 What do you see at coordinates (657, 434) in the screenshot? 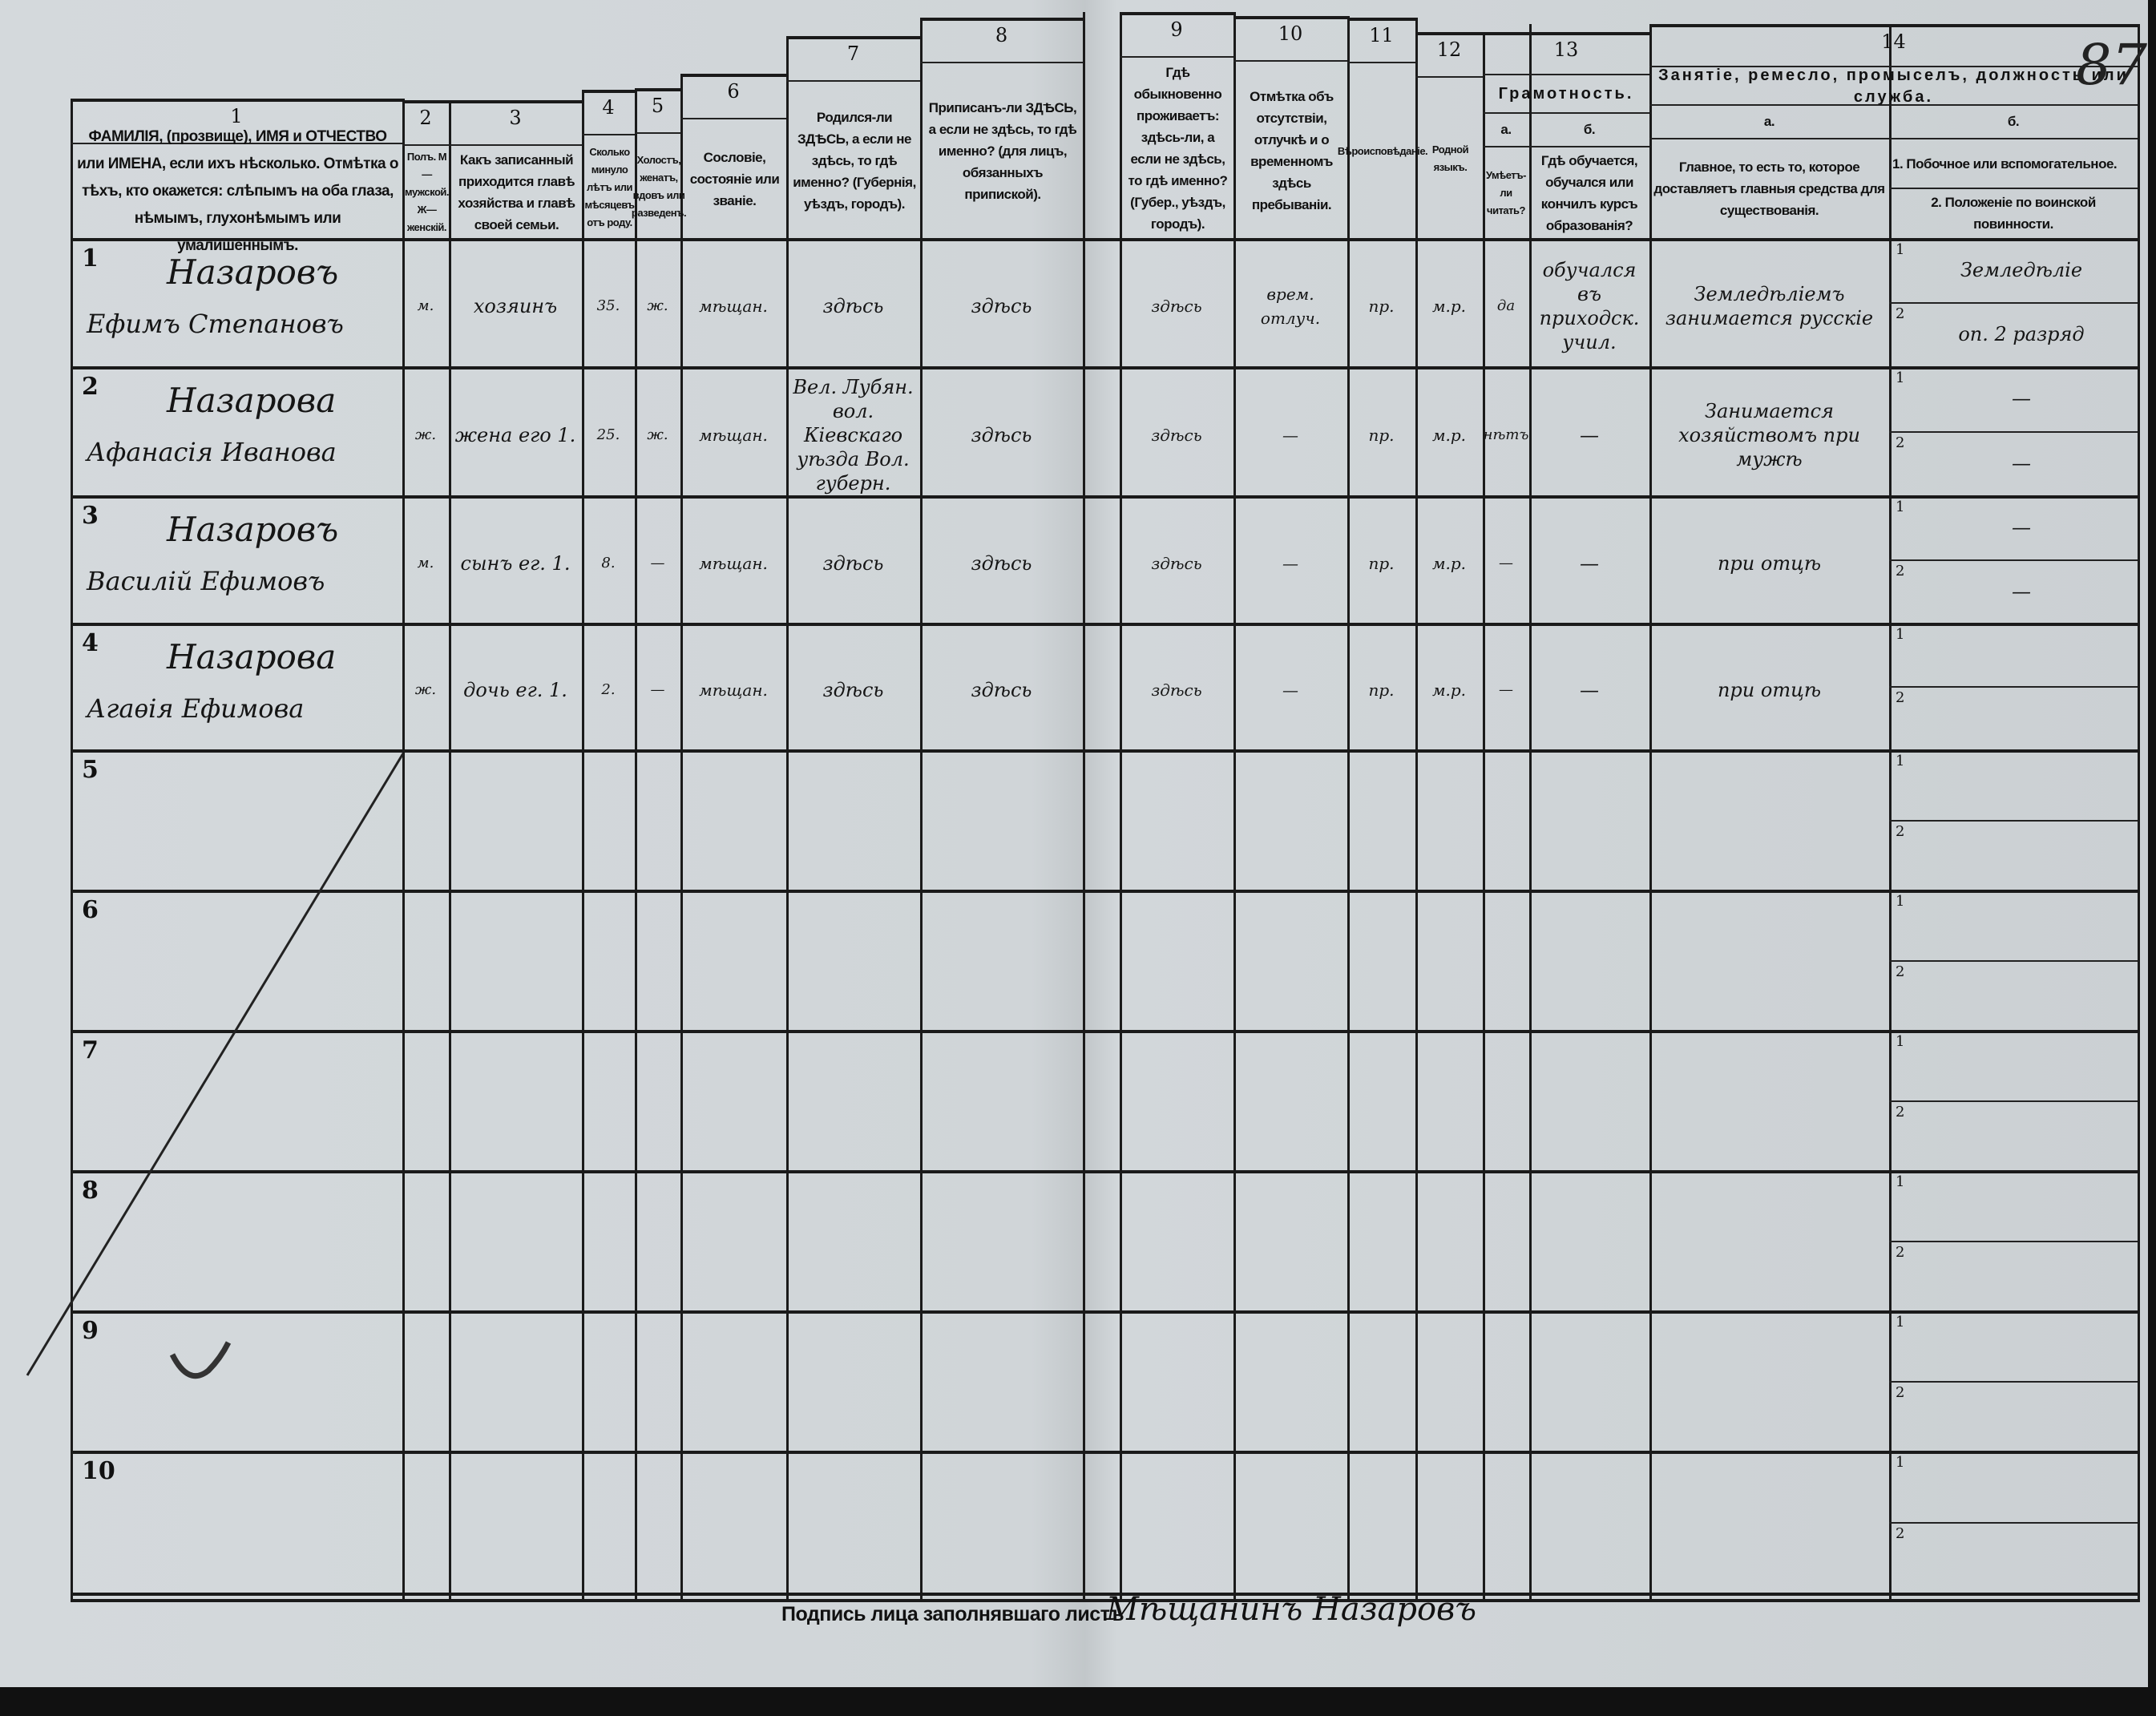
I see `cell-marital: ж.` at bounding box center [657, 434].